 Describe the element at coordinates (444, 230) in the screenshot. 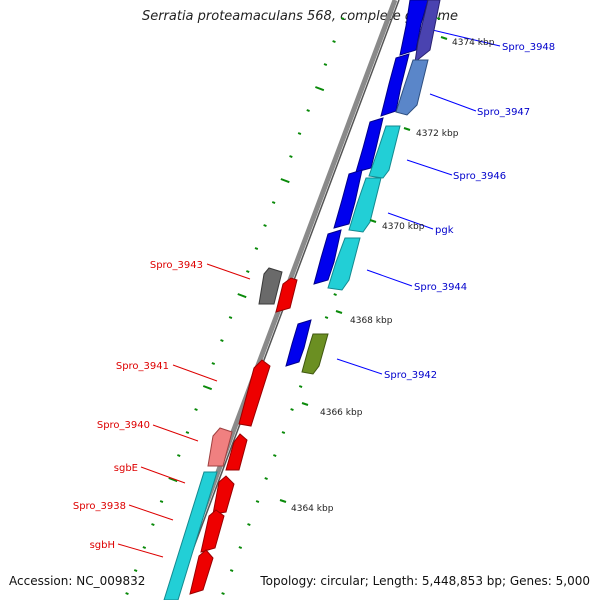

I see `gene-label-pgk: pgk` at that location.